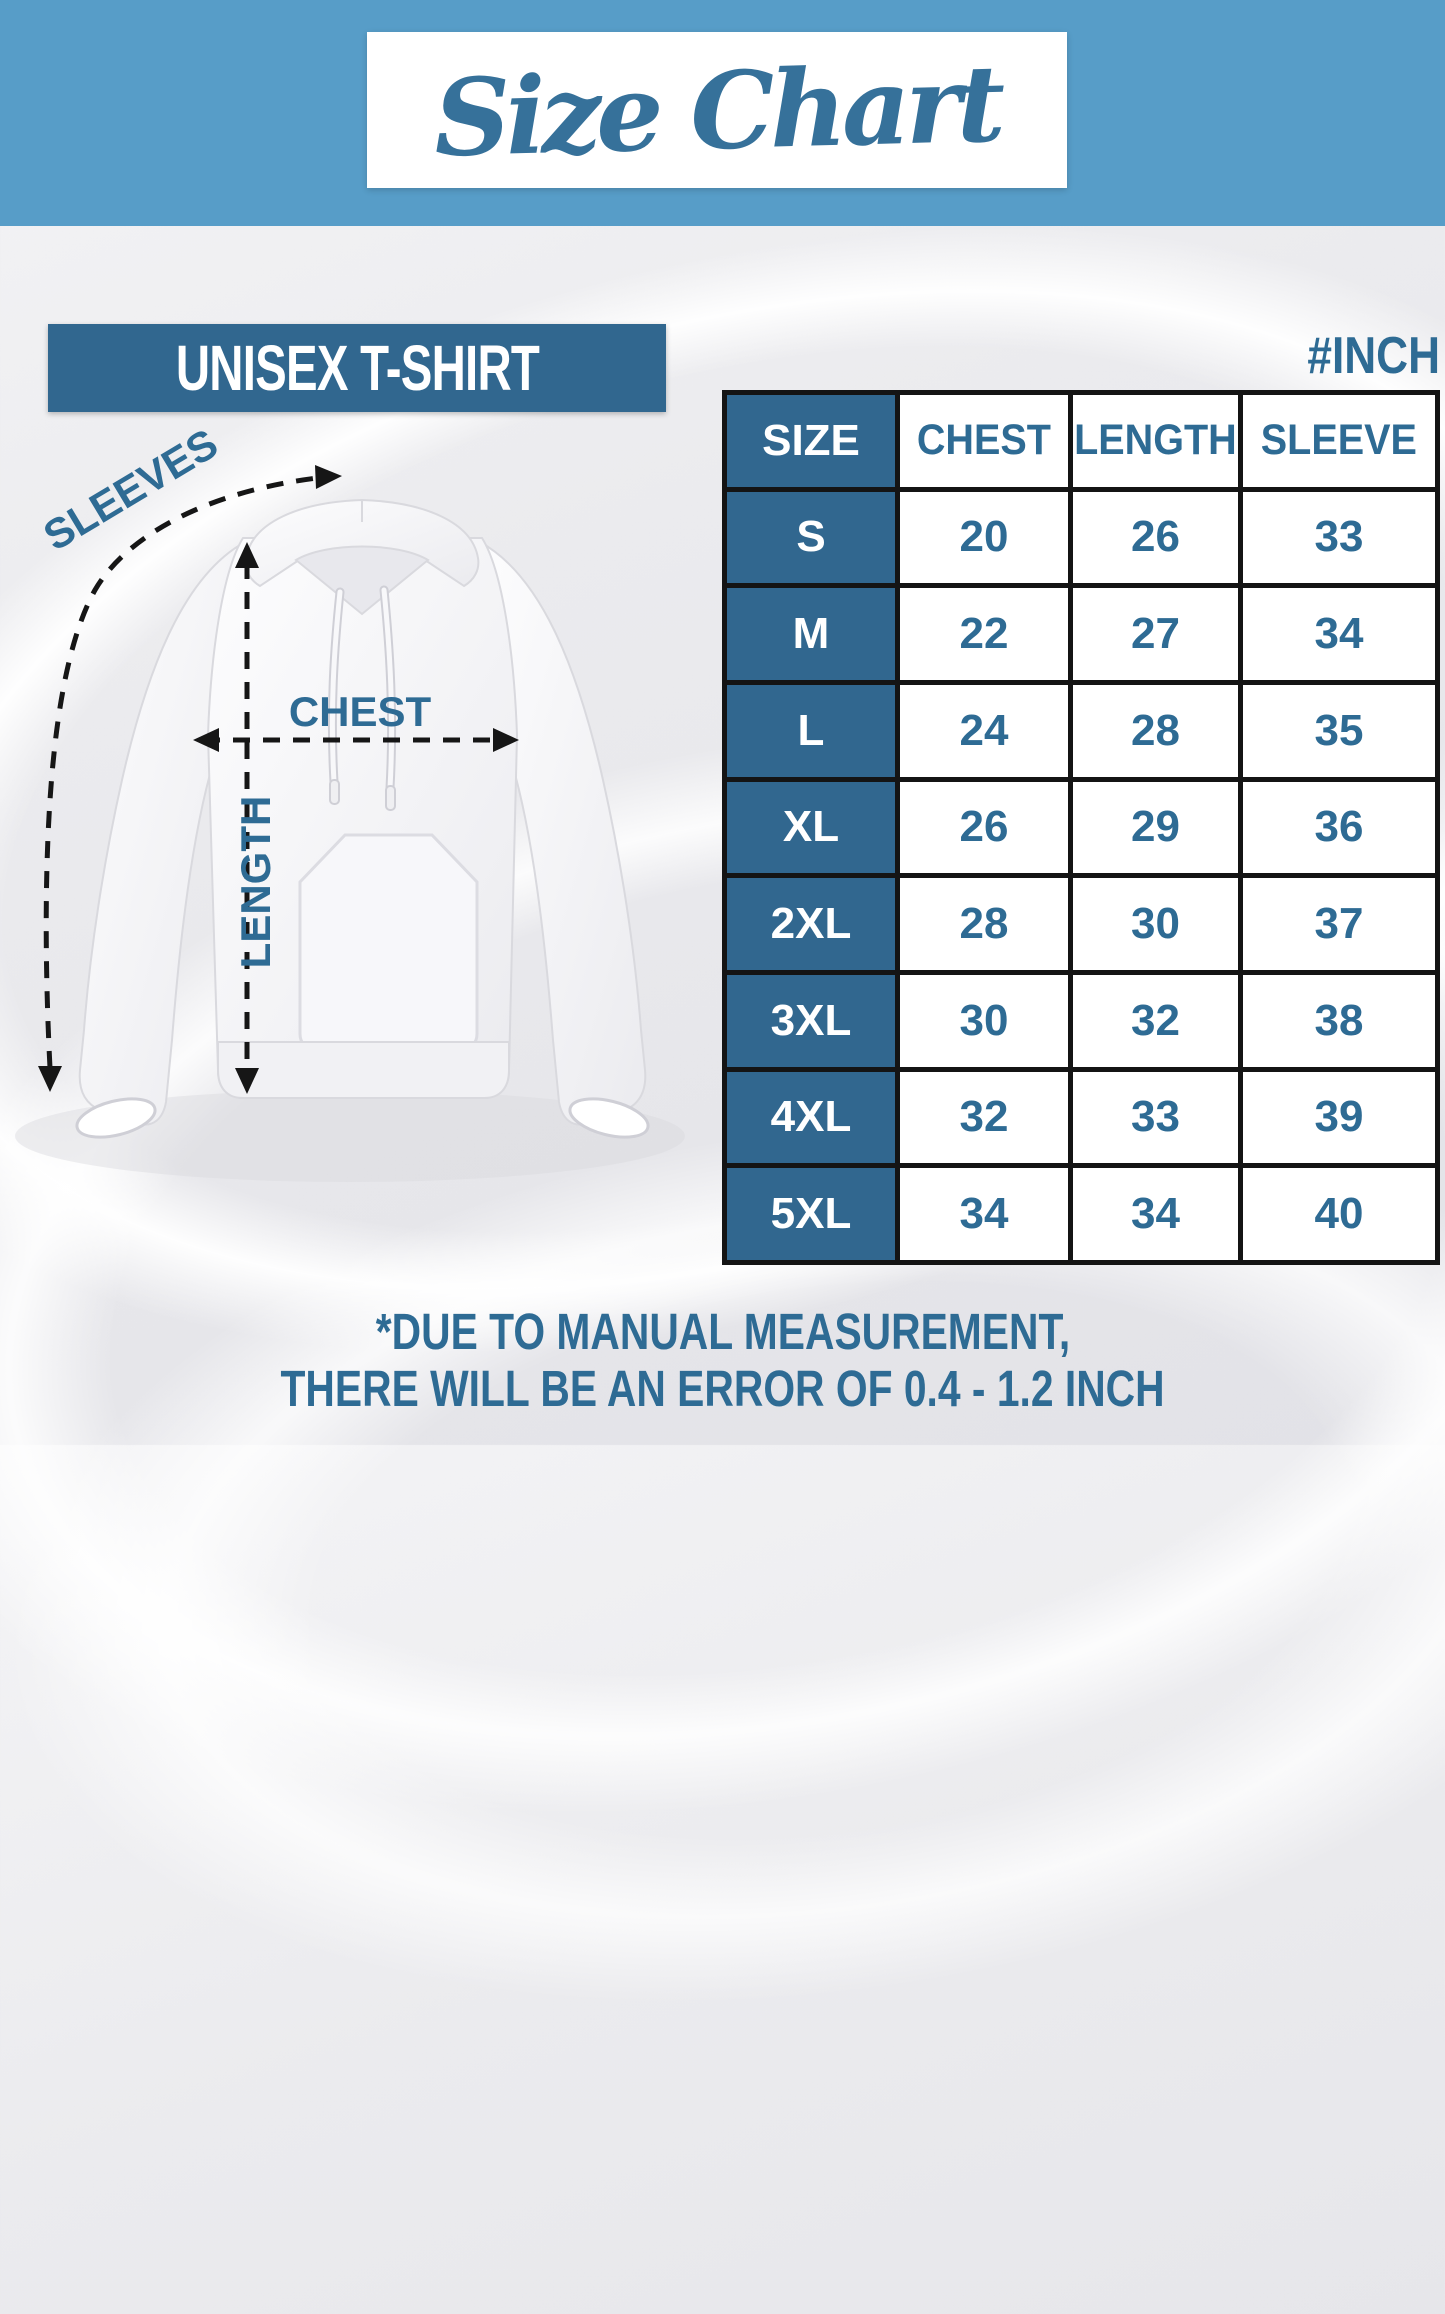 The width and height of the screenshot is (1445, 2314). What do you see at coordinates (984, 441) in the screenshot?
I see `column-header-chest: CHEST` at bounding box center [984, 441].